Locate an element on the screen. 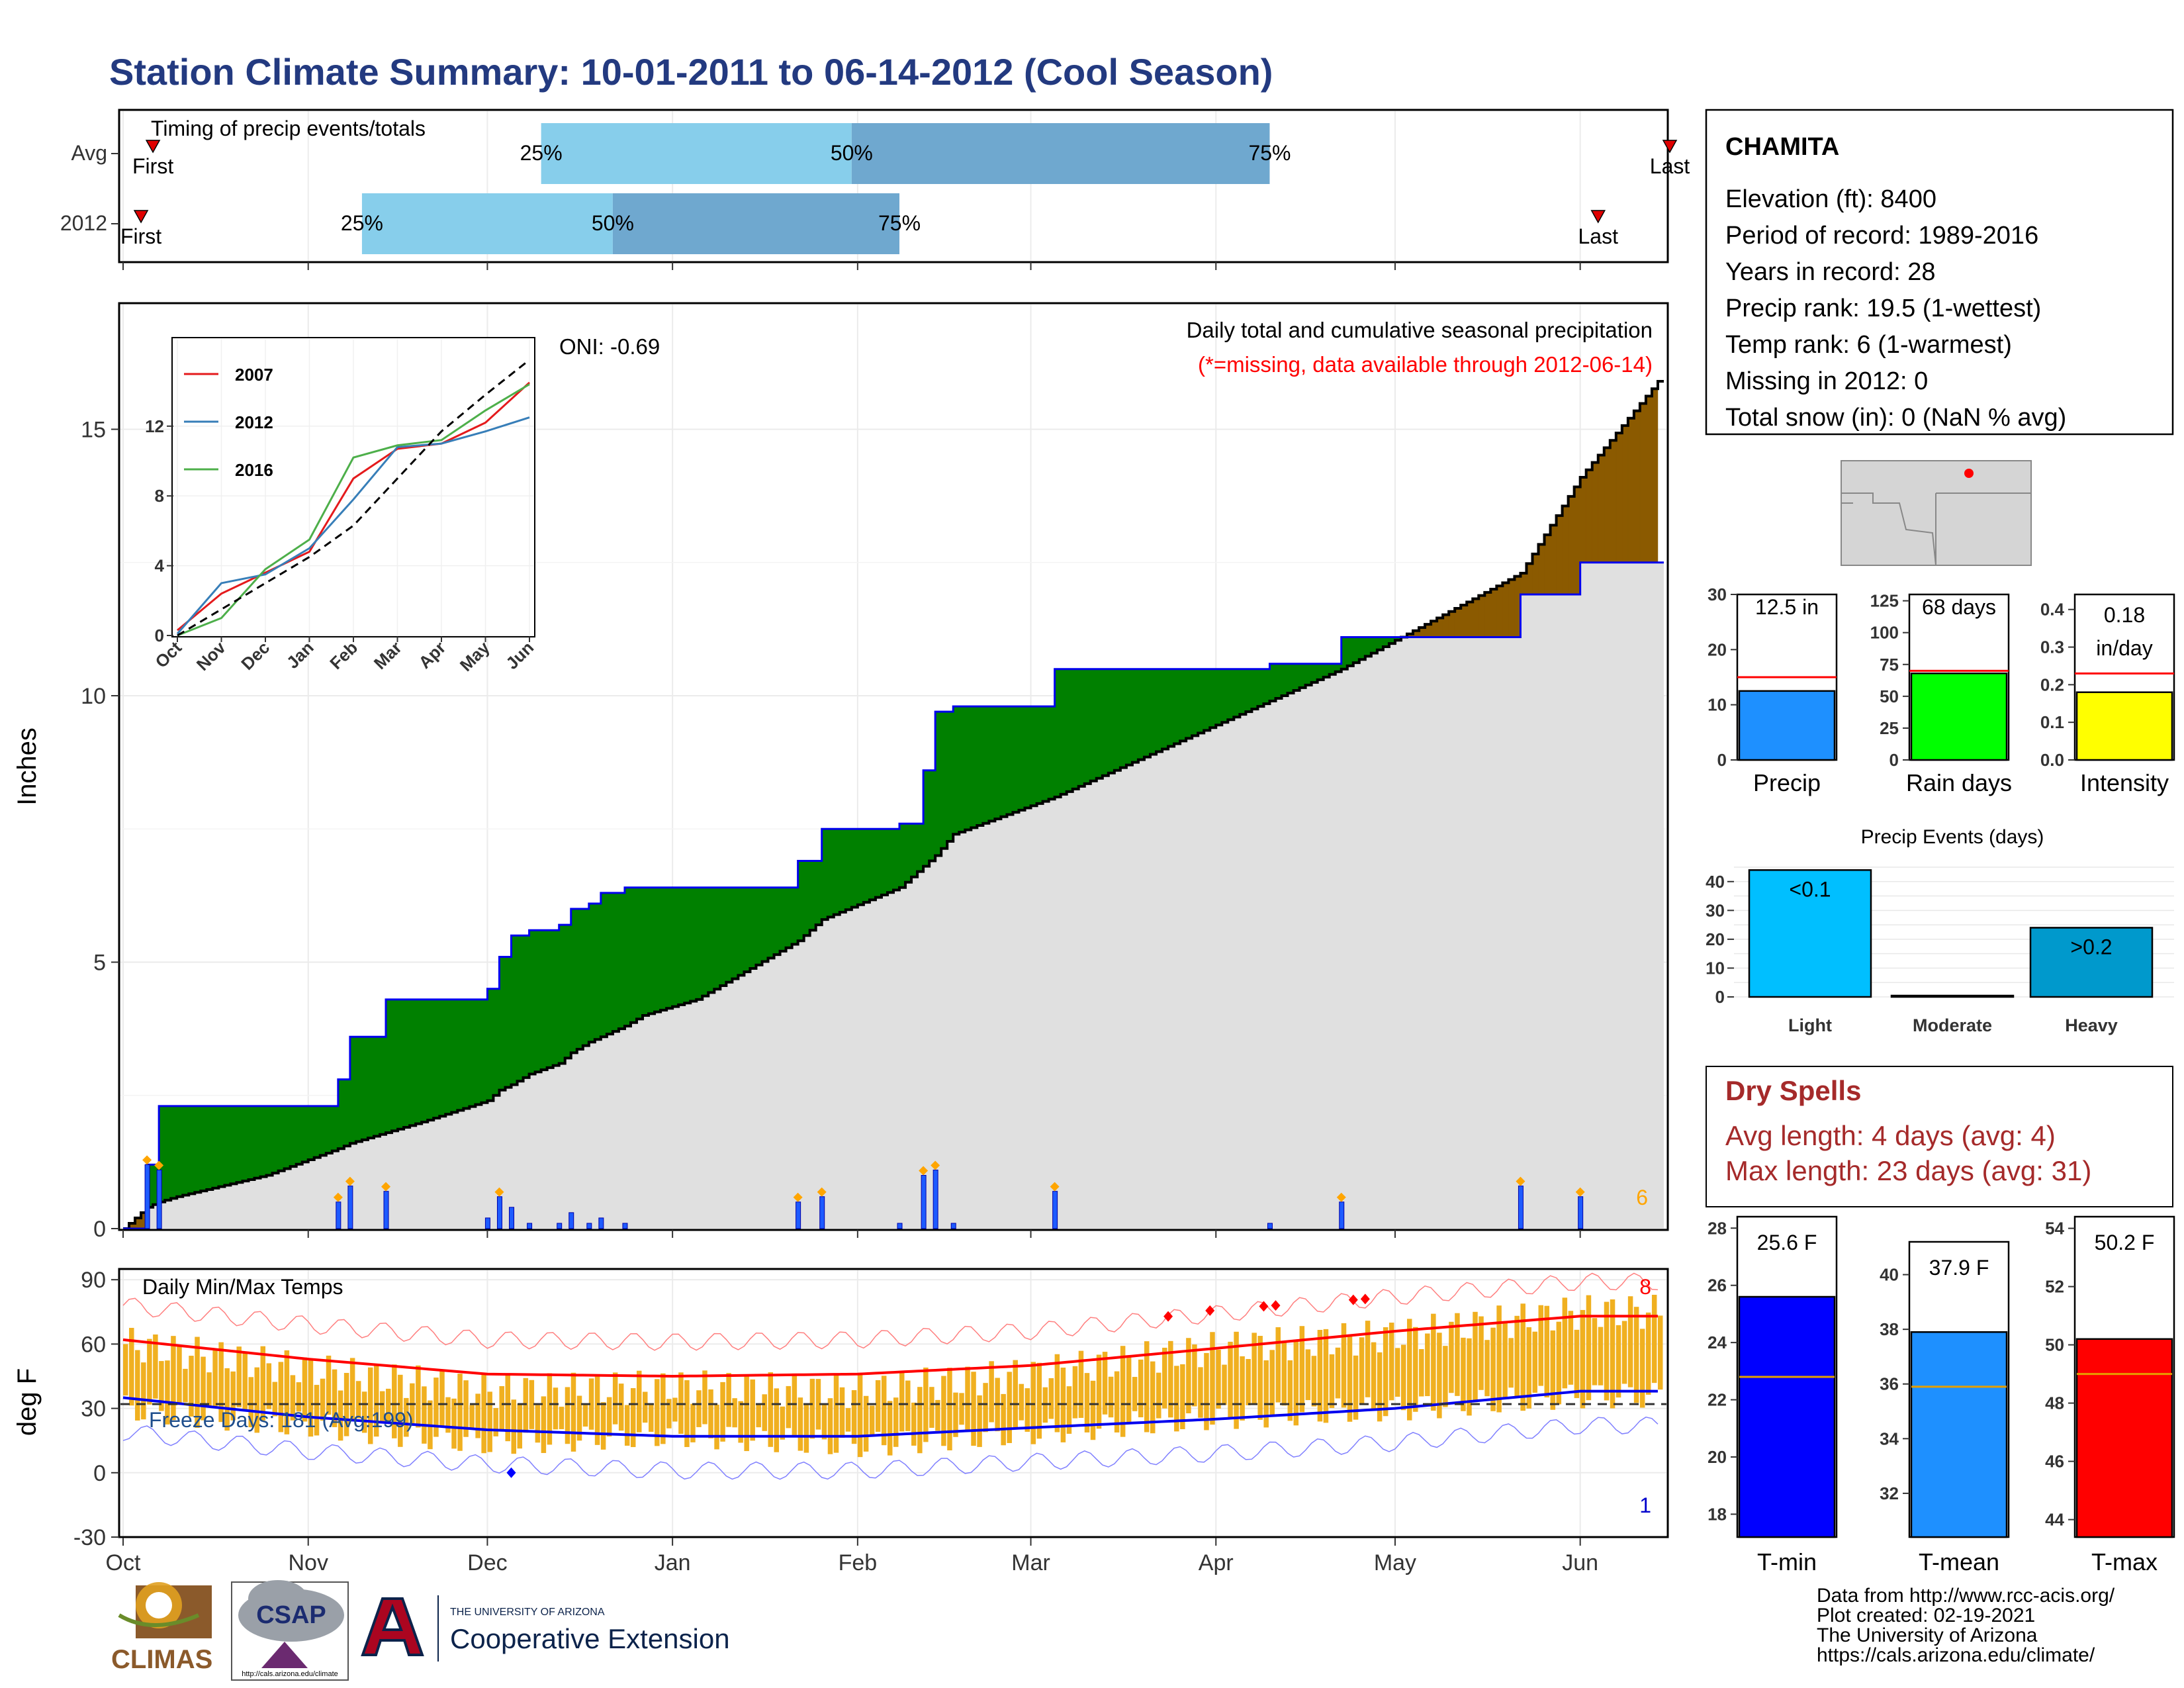 The image size is (2184, 1688). timing-pct-label-0-1: 50% is located at coordinates (852, 153).